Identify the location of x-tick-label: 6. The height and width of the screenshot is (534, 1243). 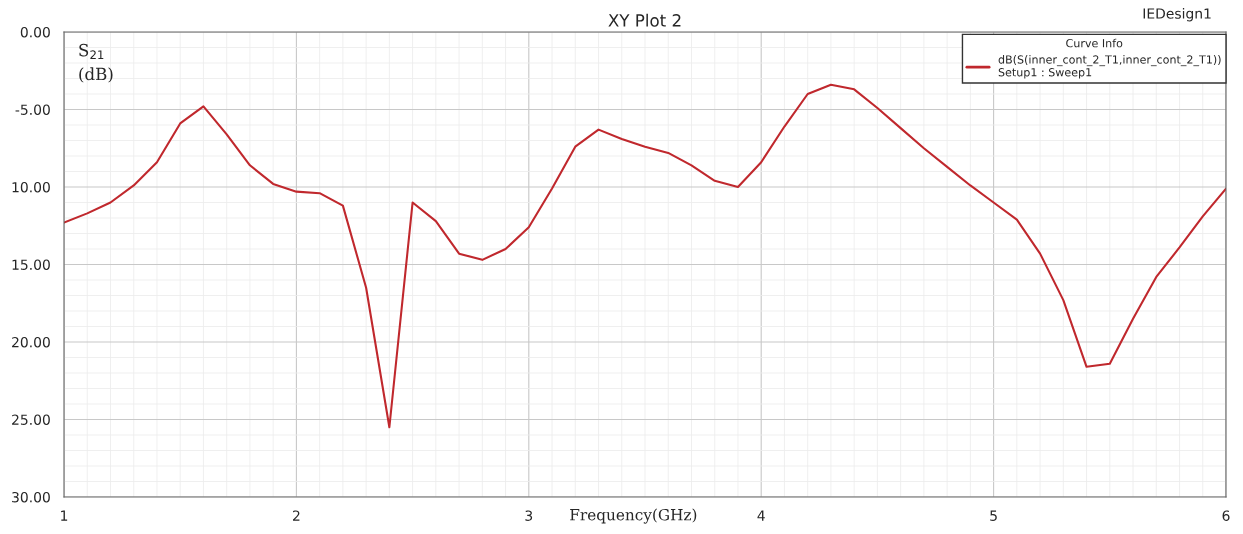
(1226, 515).